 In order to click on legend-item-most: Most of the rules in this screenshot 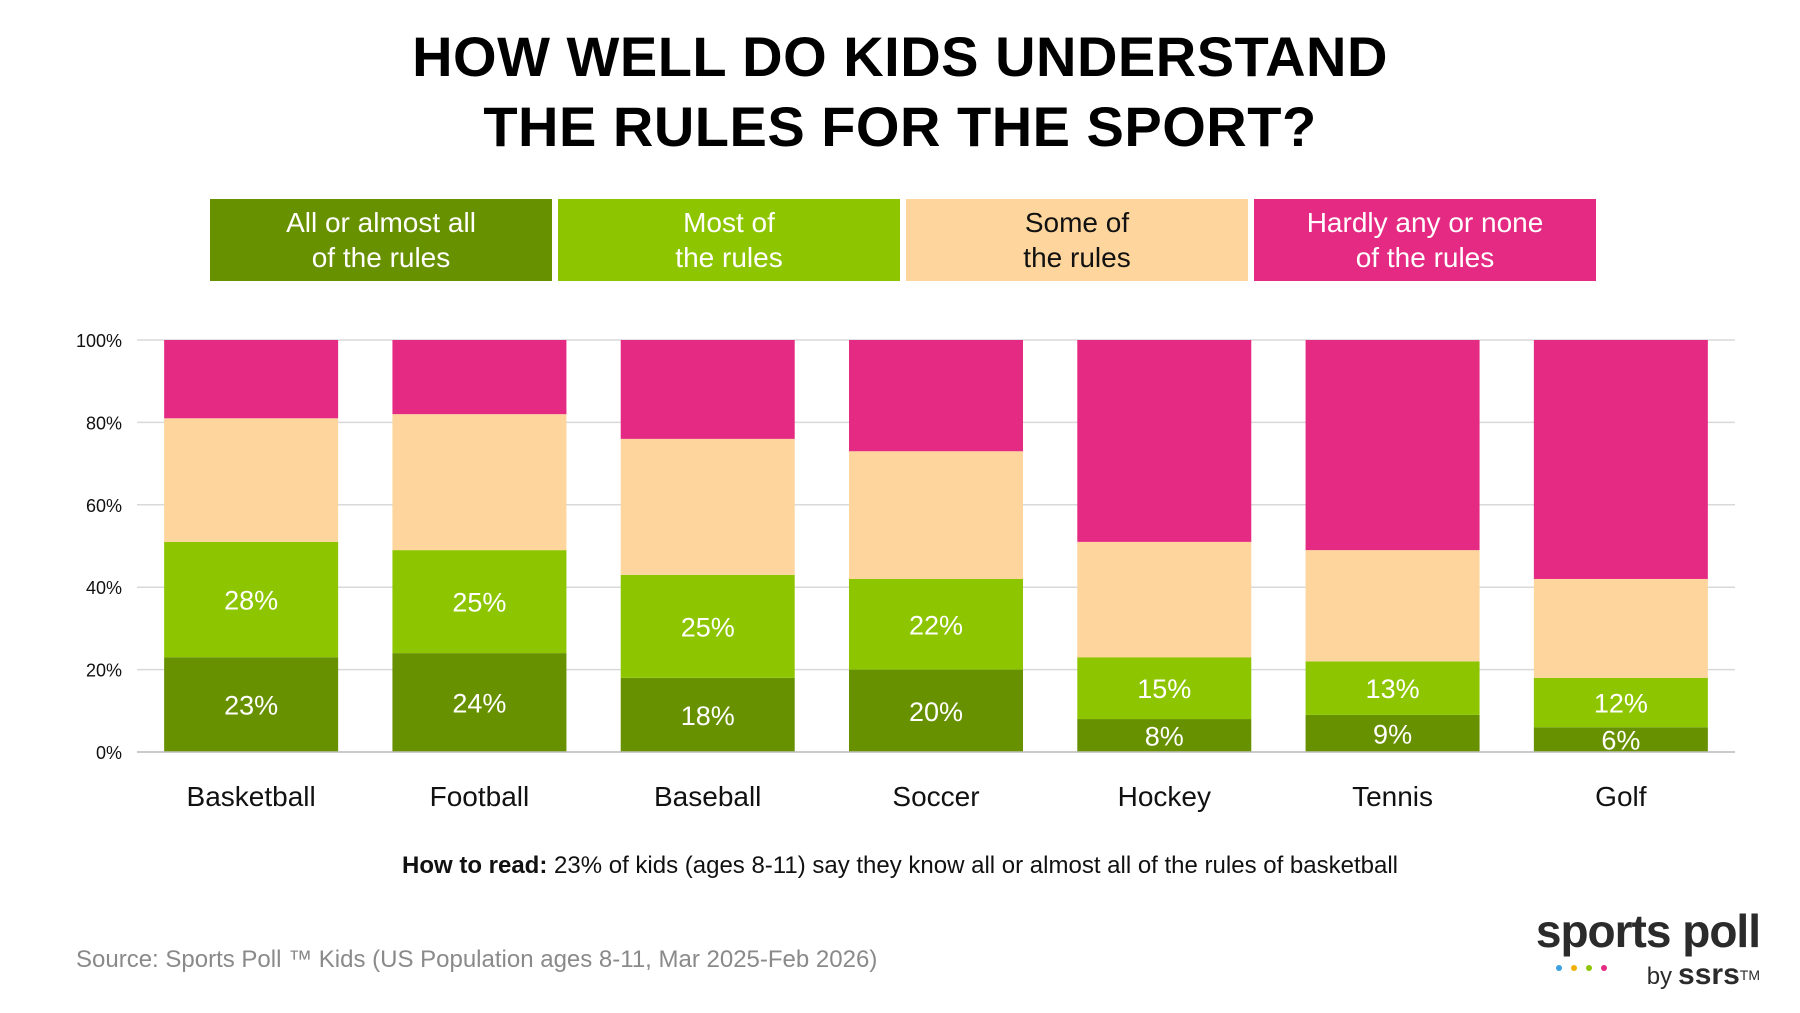, I will do `click(729, 240)`.